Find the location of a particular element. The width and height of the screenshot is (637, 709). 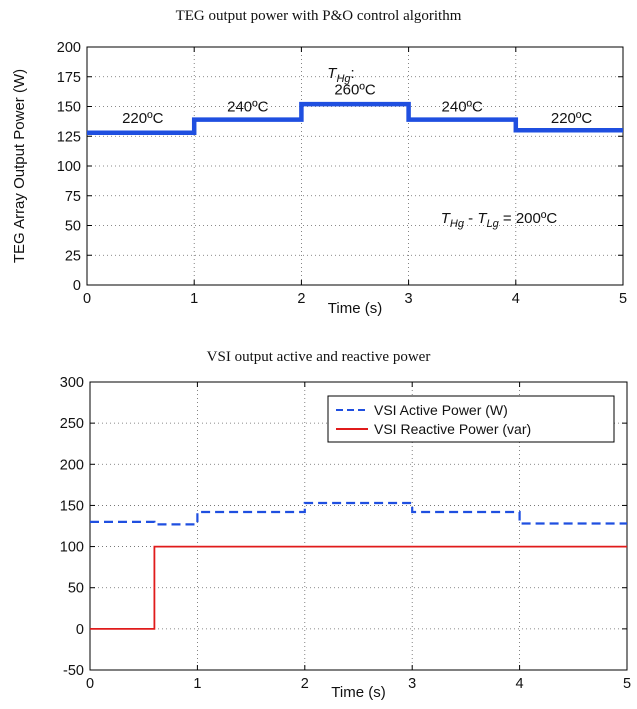

temperature-annotation: 260ºC is located at coordinates (355, 90).